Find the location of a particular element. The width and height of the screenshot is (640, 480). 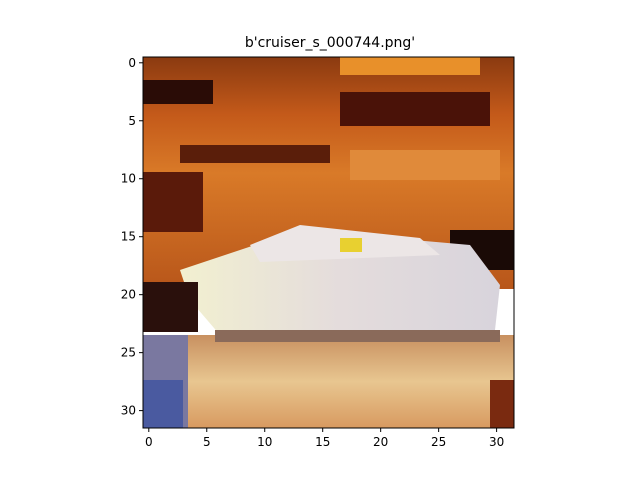

y-tick-label: 15 is located at coordinates (128, 237).